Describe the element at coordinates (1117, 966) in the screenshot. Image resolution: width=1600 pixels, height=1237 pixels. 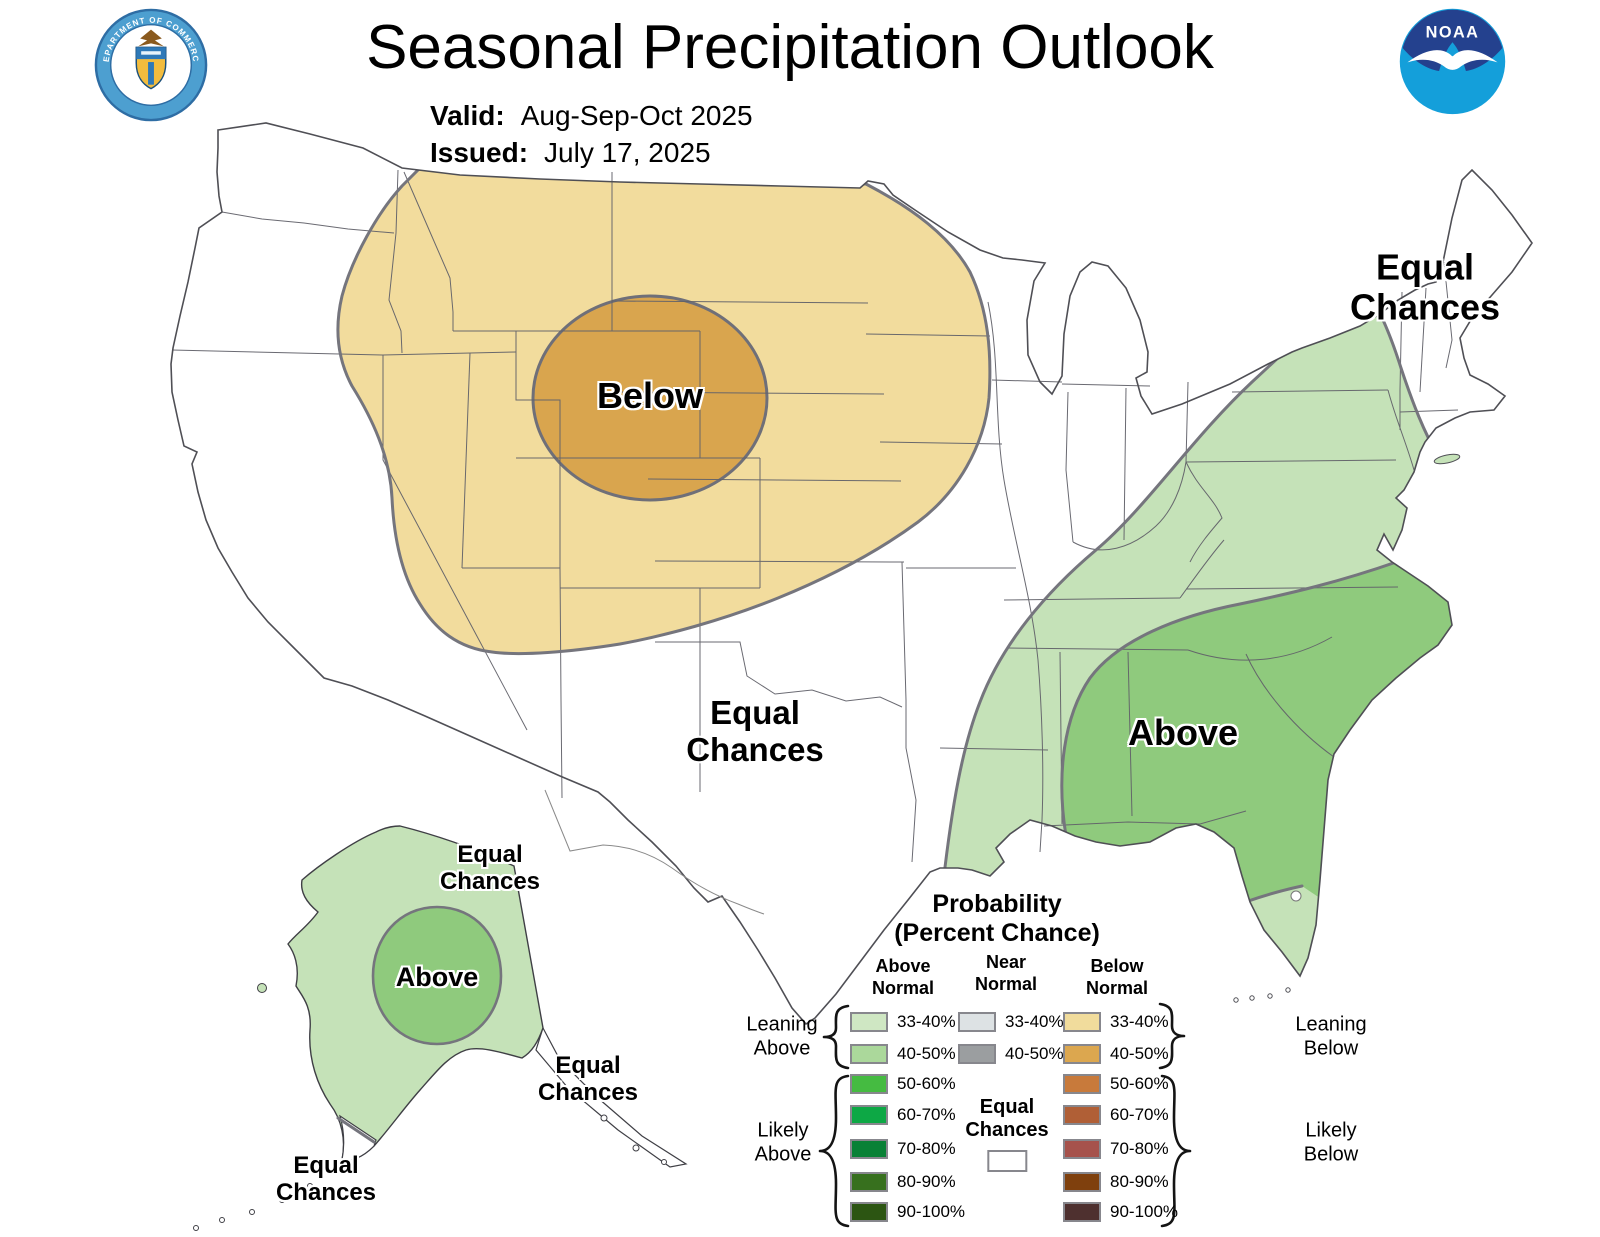
I see `below-header-line1: Below` at that location.